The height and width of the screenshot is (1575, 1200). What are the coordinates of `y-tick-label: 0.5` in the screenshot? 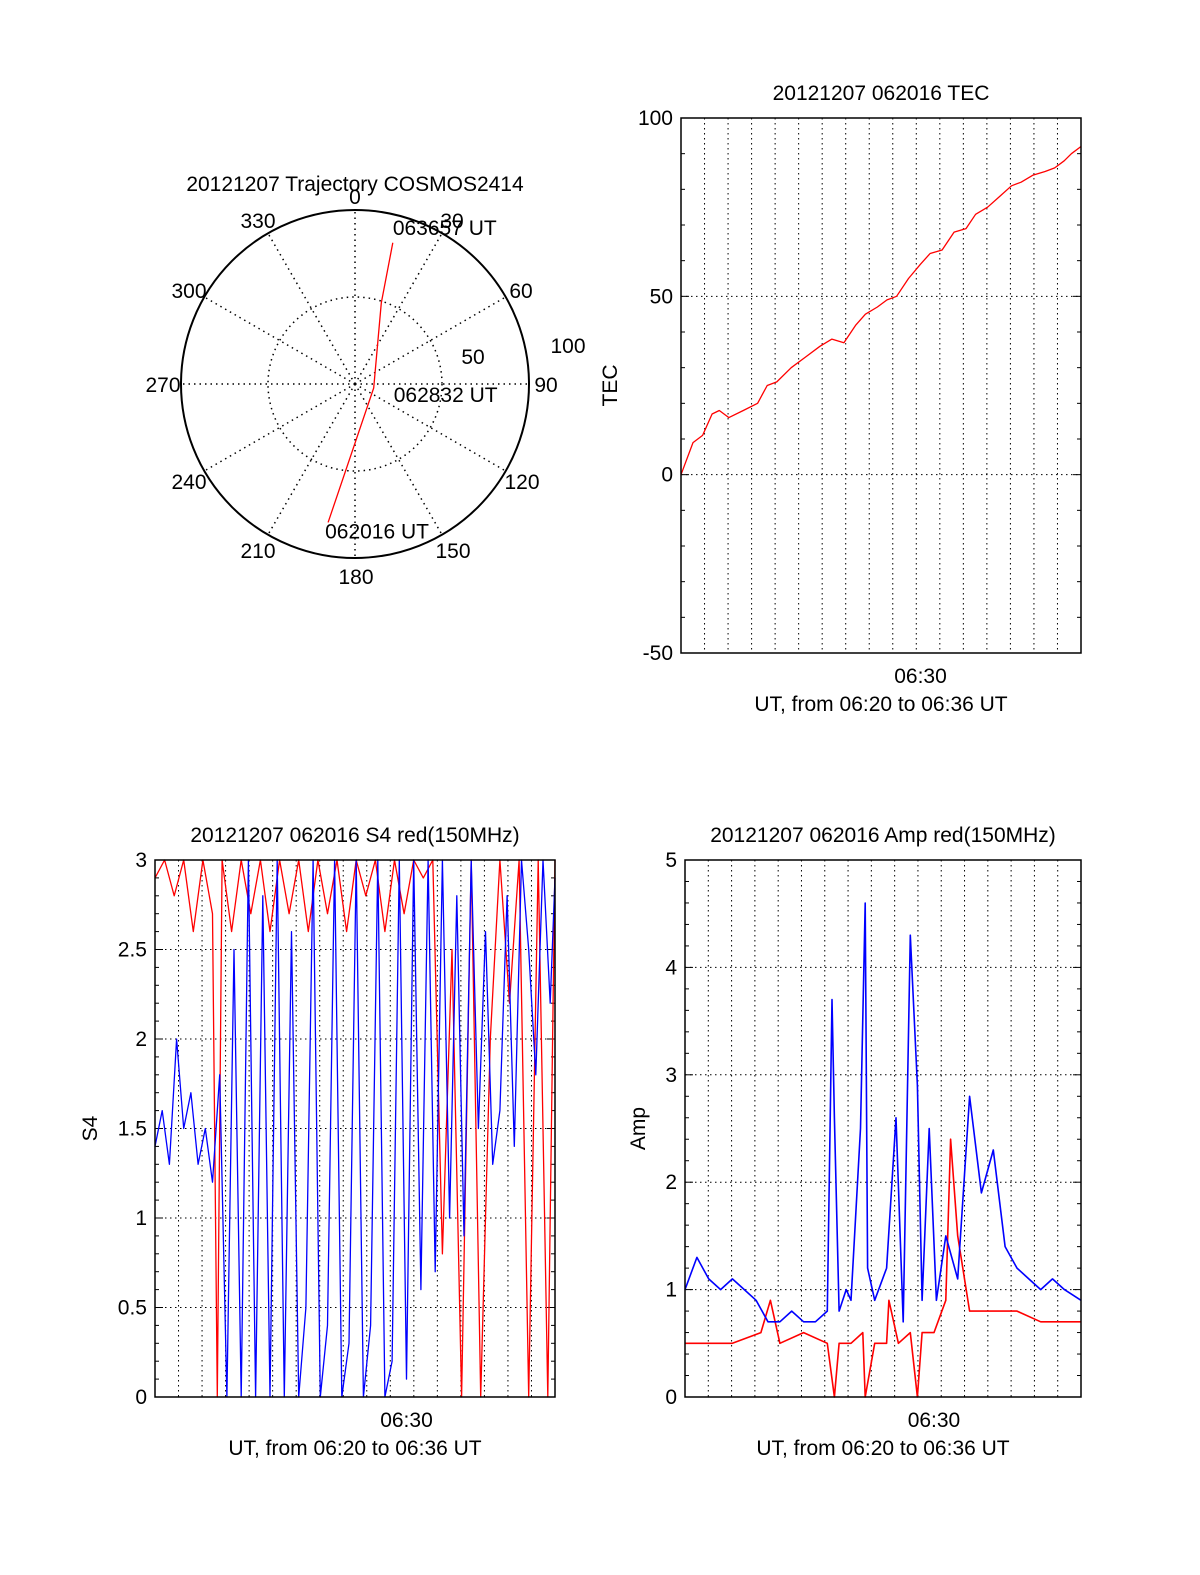 It's located at (132, 1308).